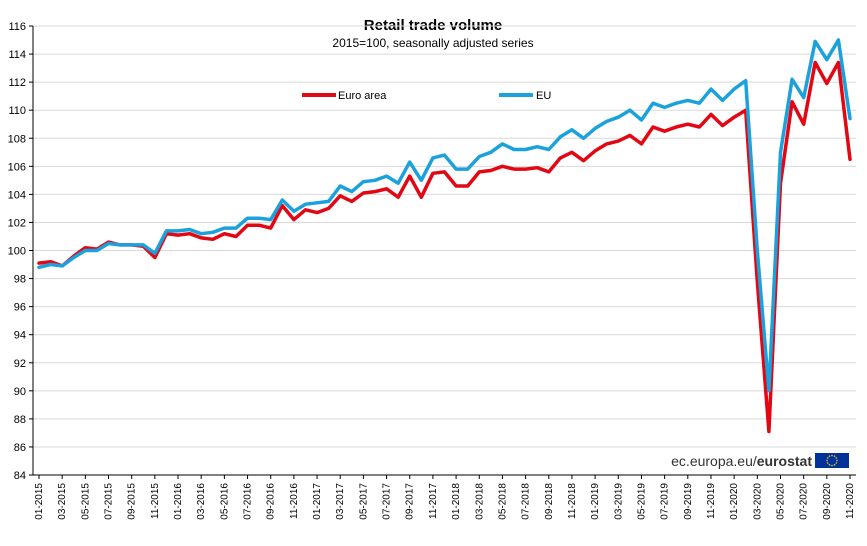  Describe the element at coordinates (109, 501) in the screenshot. I see `x-tick-label: 07-2015` at that location.